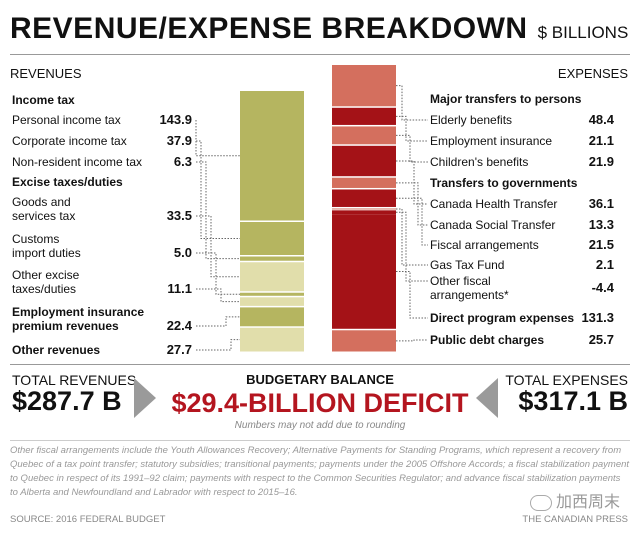 This screenshot has height=534, width=640. Describe the element at coordinates (491, 141) in the screenshot. I see `expense-label-employment-insurance: Employment insurance` at that location.